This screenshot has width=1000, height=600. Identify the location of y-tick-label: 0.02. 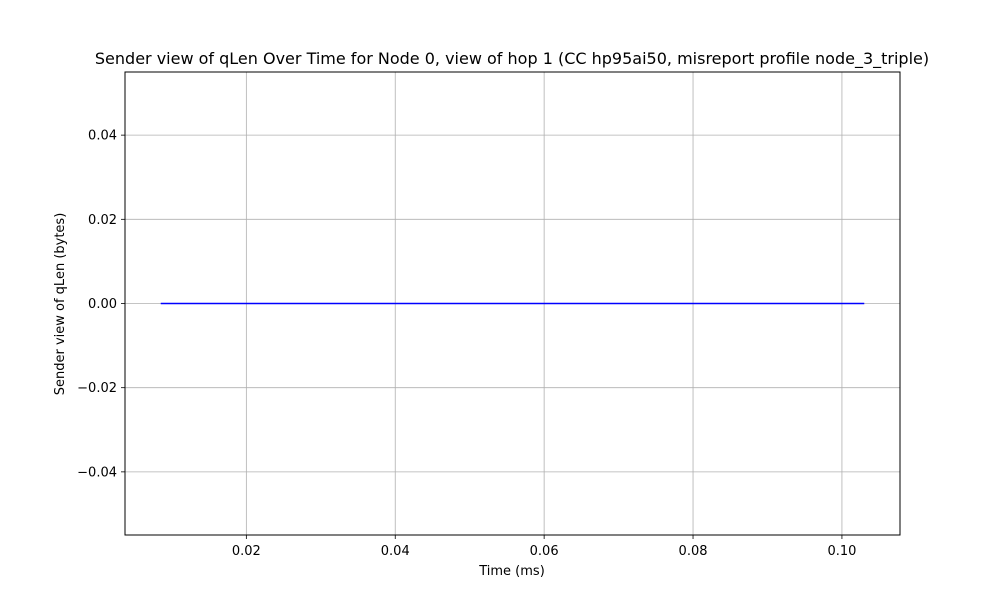
(102, 220).